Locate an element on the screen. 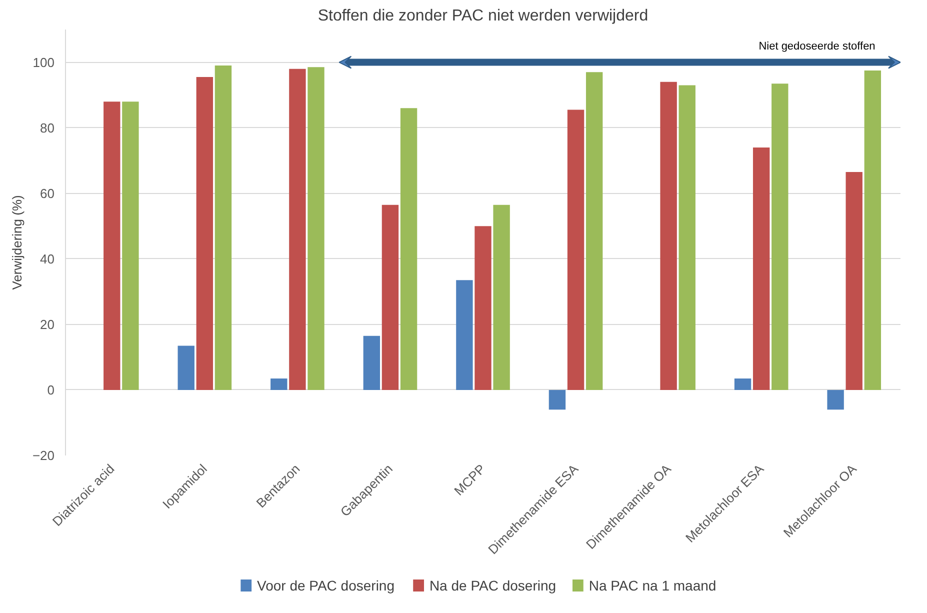 The image size is (927, 613). legend-label: Voor de PAC dosering is located at coordinates (326, 586).